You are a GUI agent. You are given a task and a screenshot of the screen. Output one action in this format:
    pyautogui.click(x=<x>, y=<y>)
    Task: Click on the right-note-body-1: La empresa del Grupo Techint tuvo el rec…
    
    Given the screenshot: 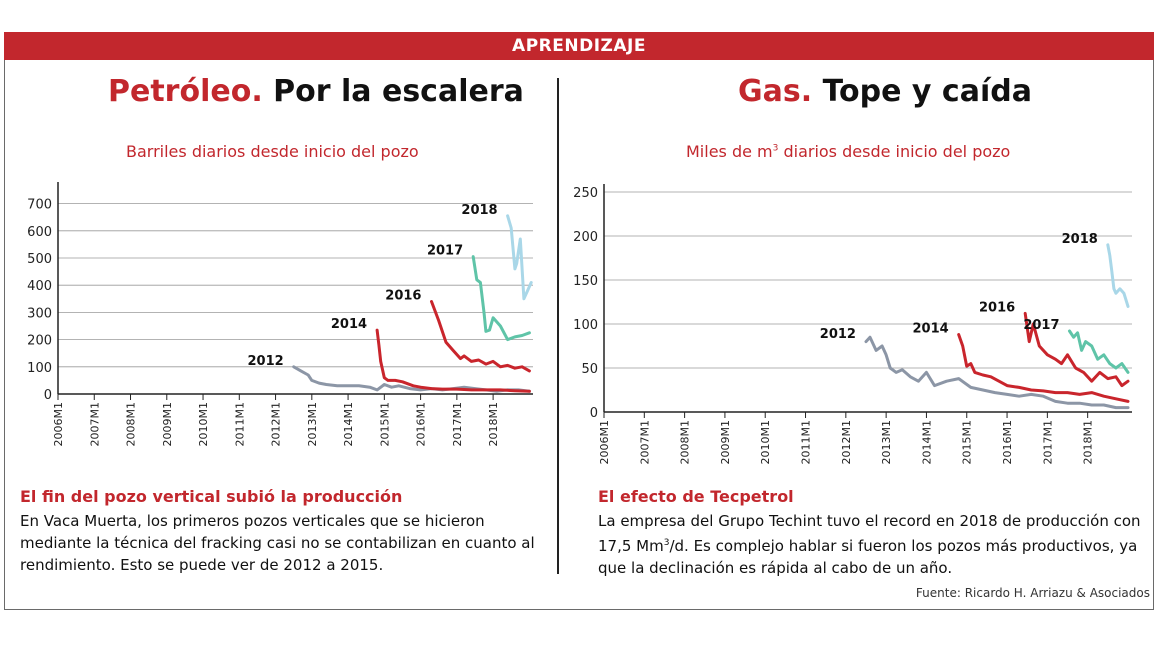 What is the action you would take?
    pyautogui.click(x=869, y=533)
    